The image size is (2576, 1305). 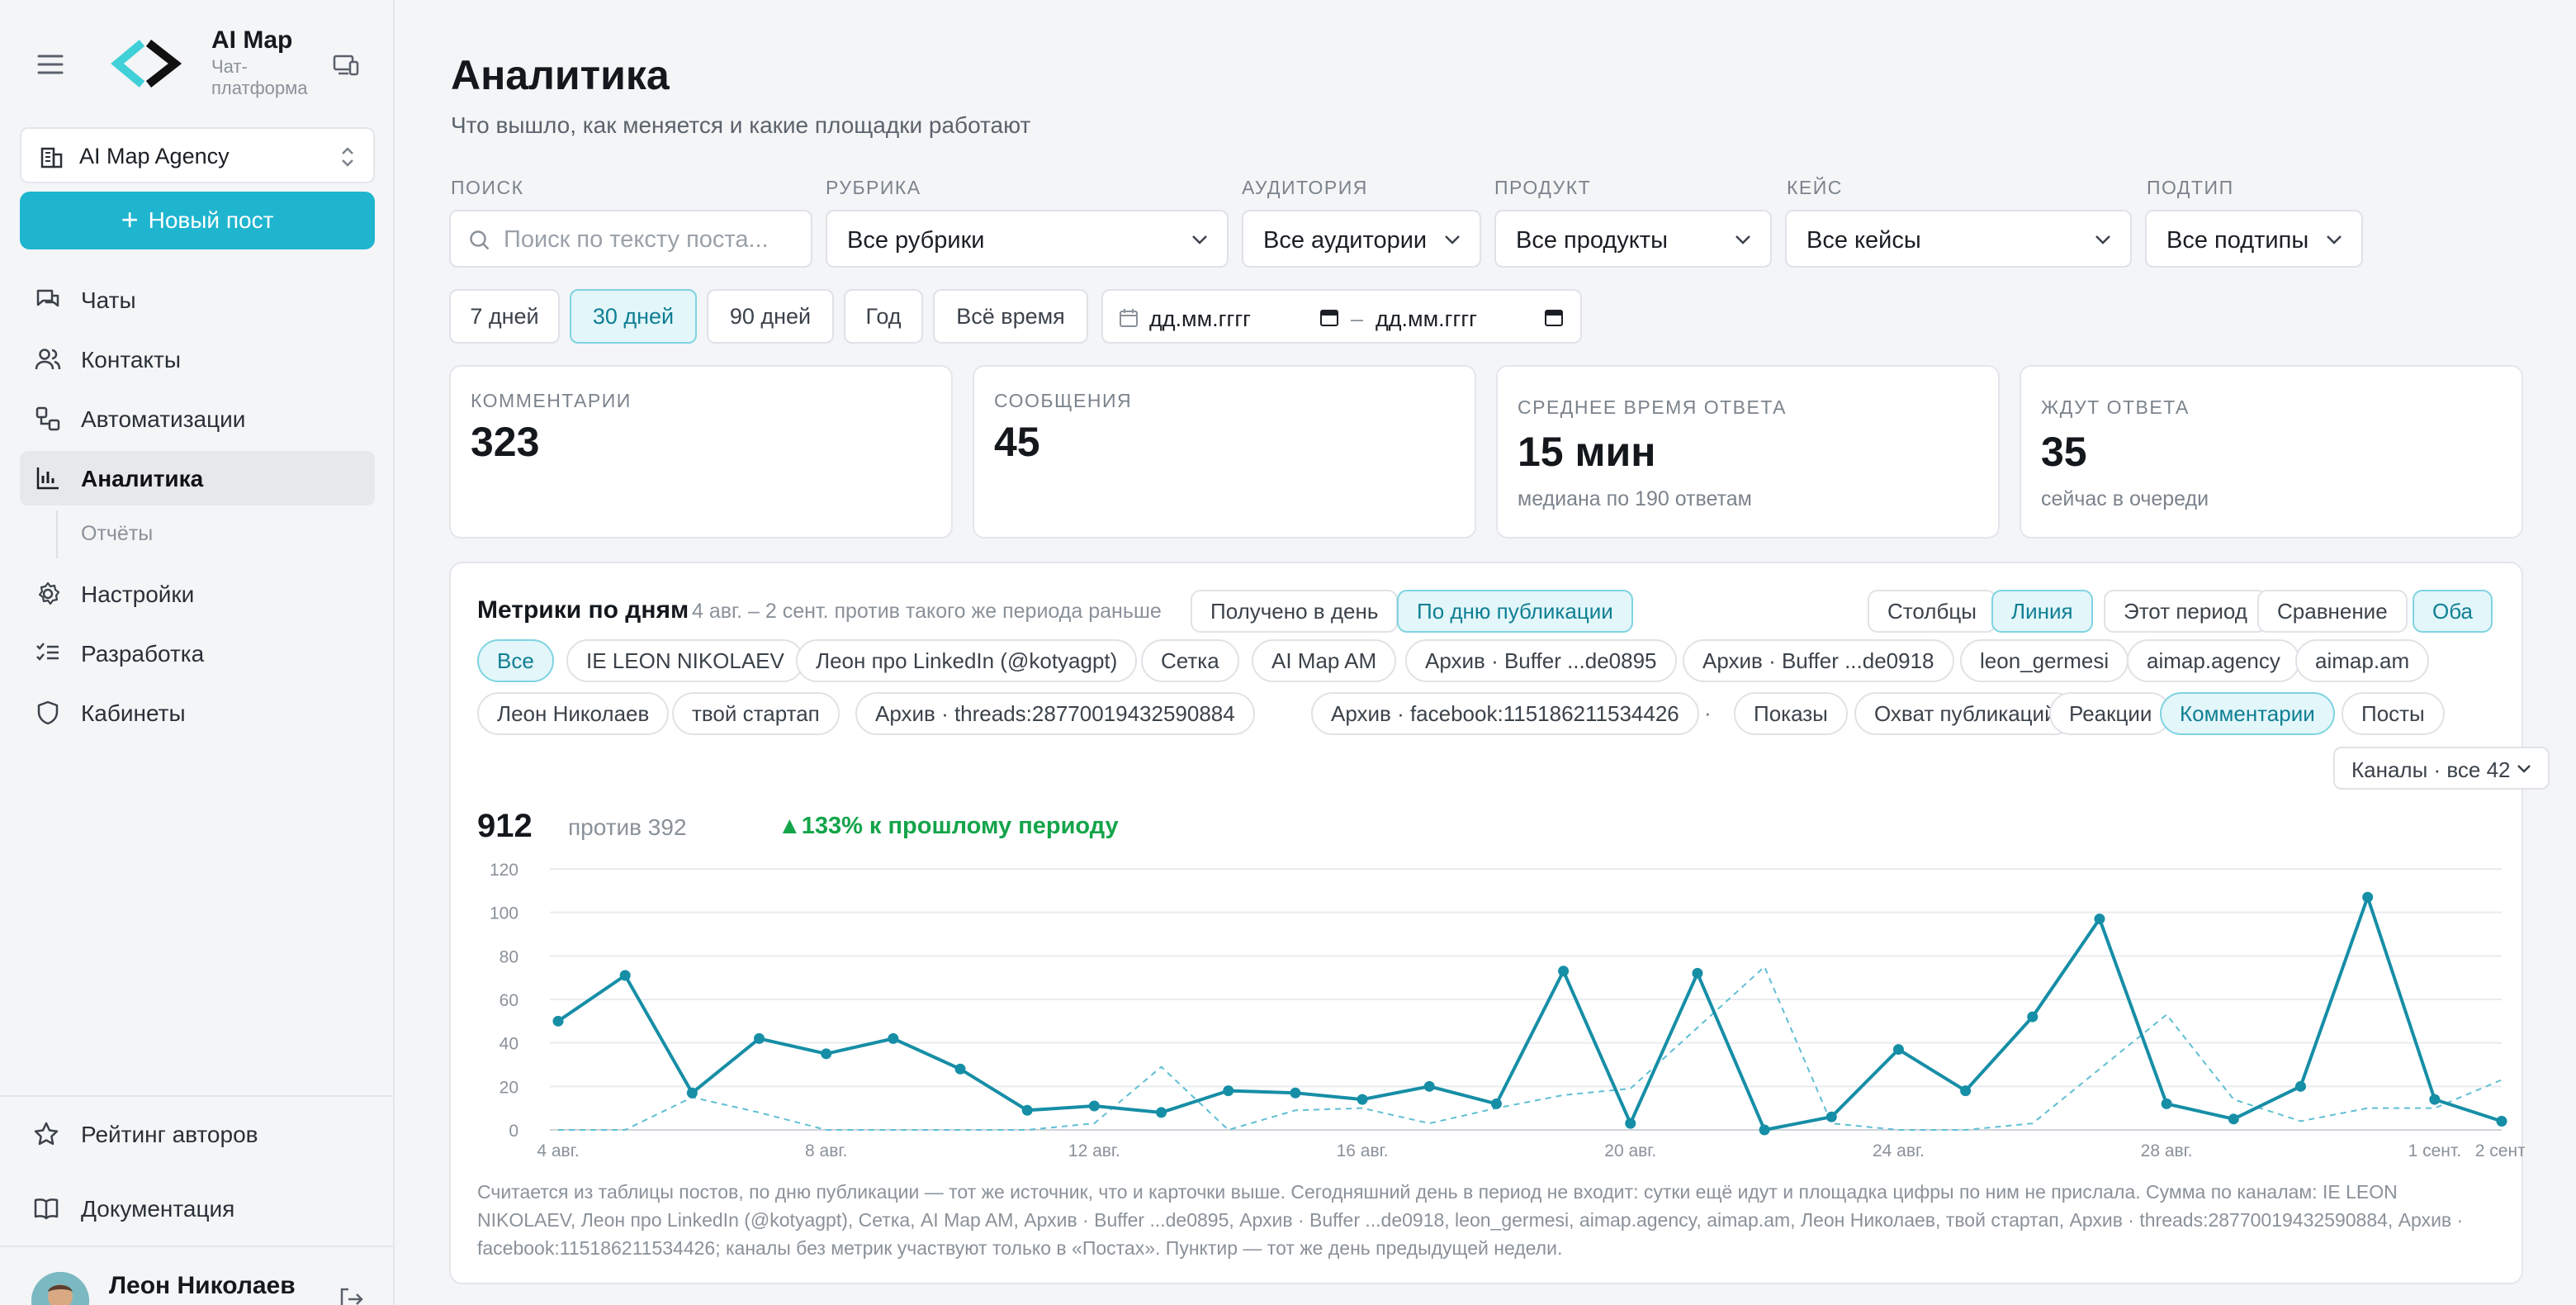 I want to click on x-tick-label: 20 авг., so click(x=1630, y=1149).